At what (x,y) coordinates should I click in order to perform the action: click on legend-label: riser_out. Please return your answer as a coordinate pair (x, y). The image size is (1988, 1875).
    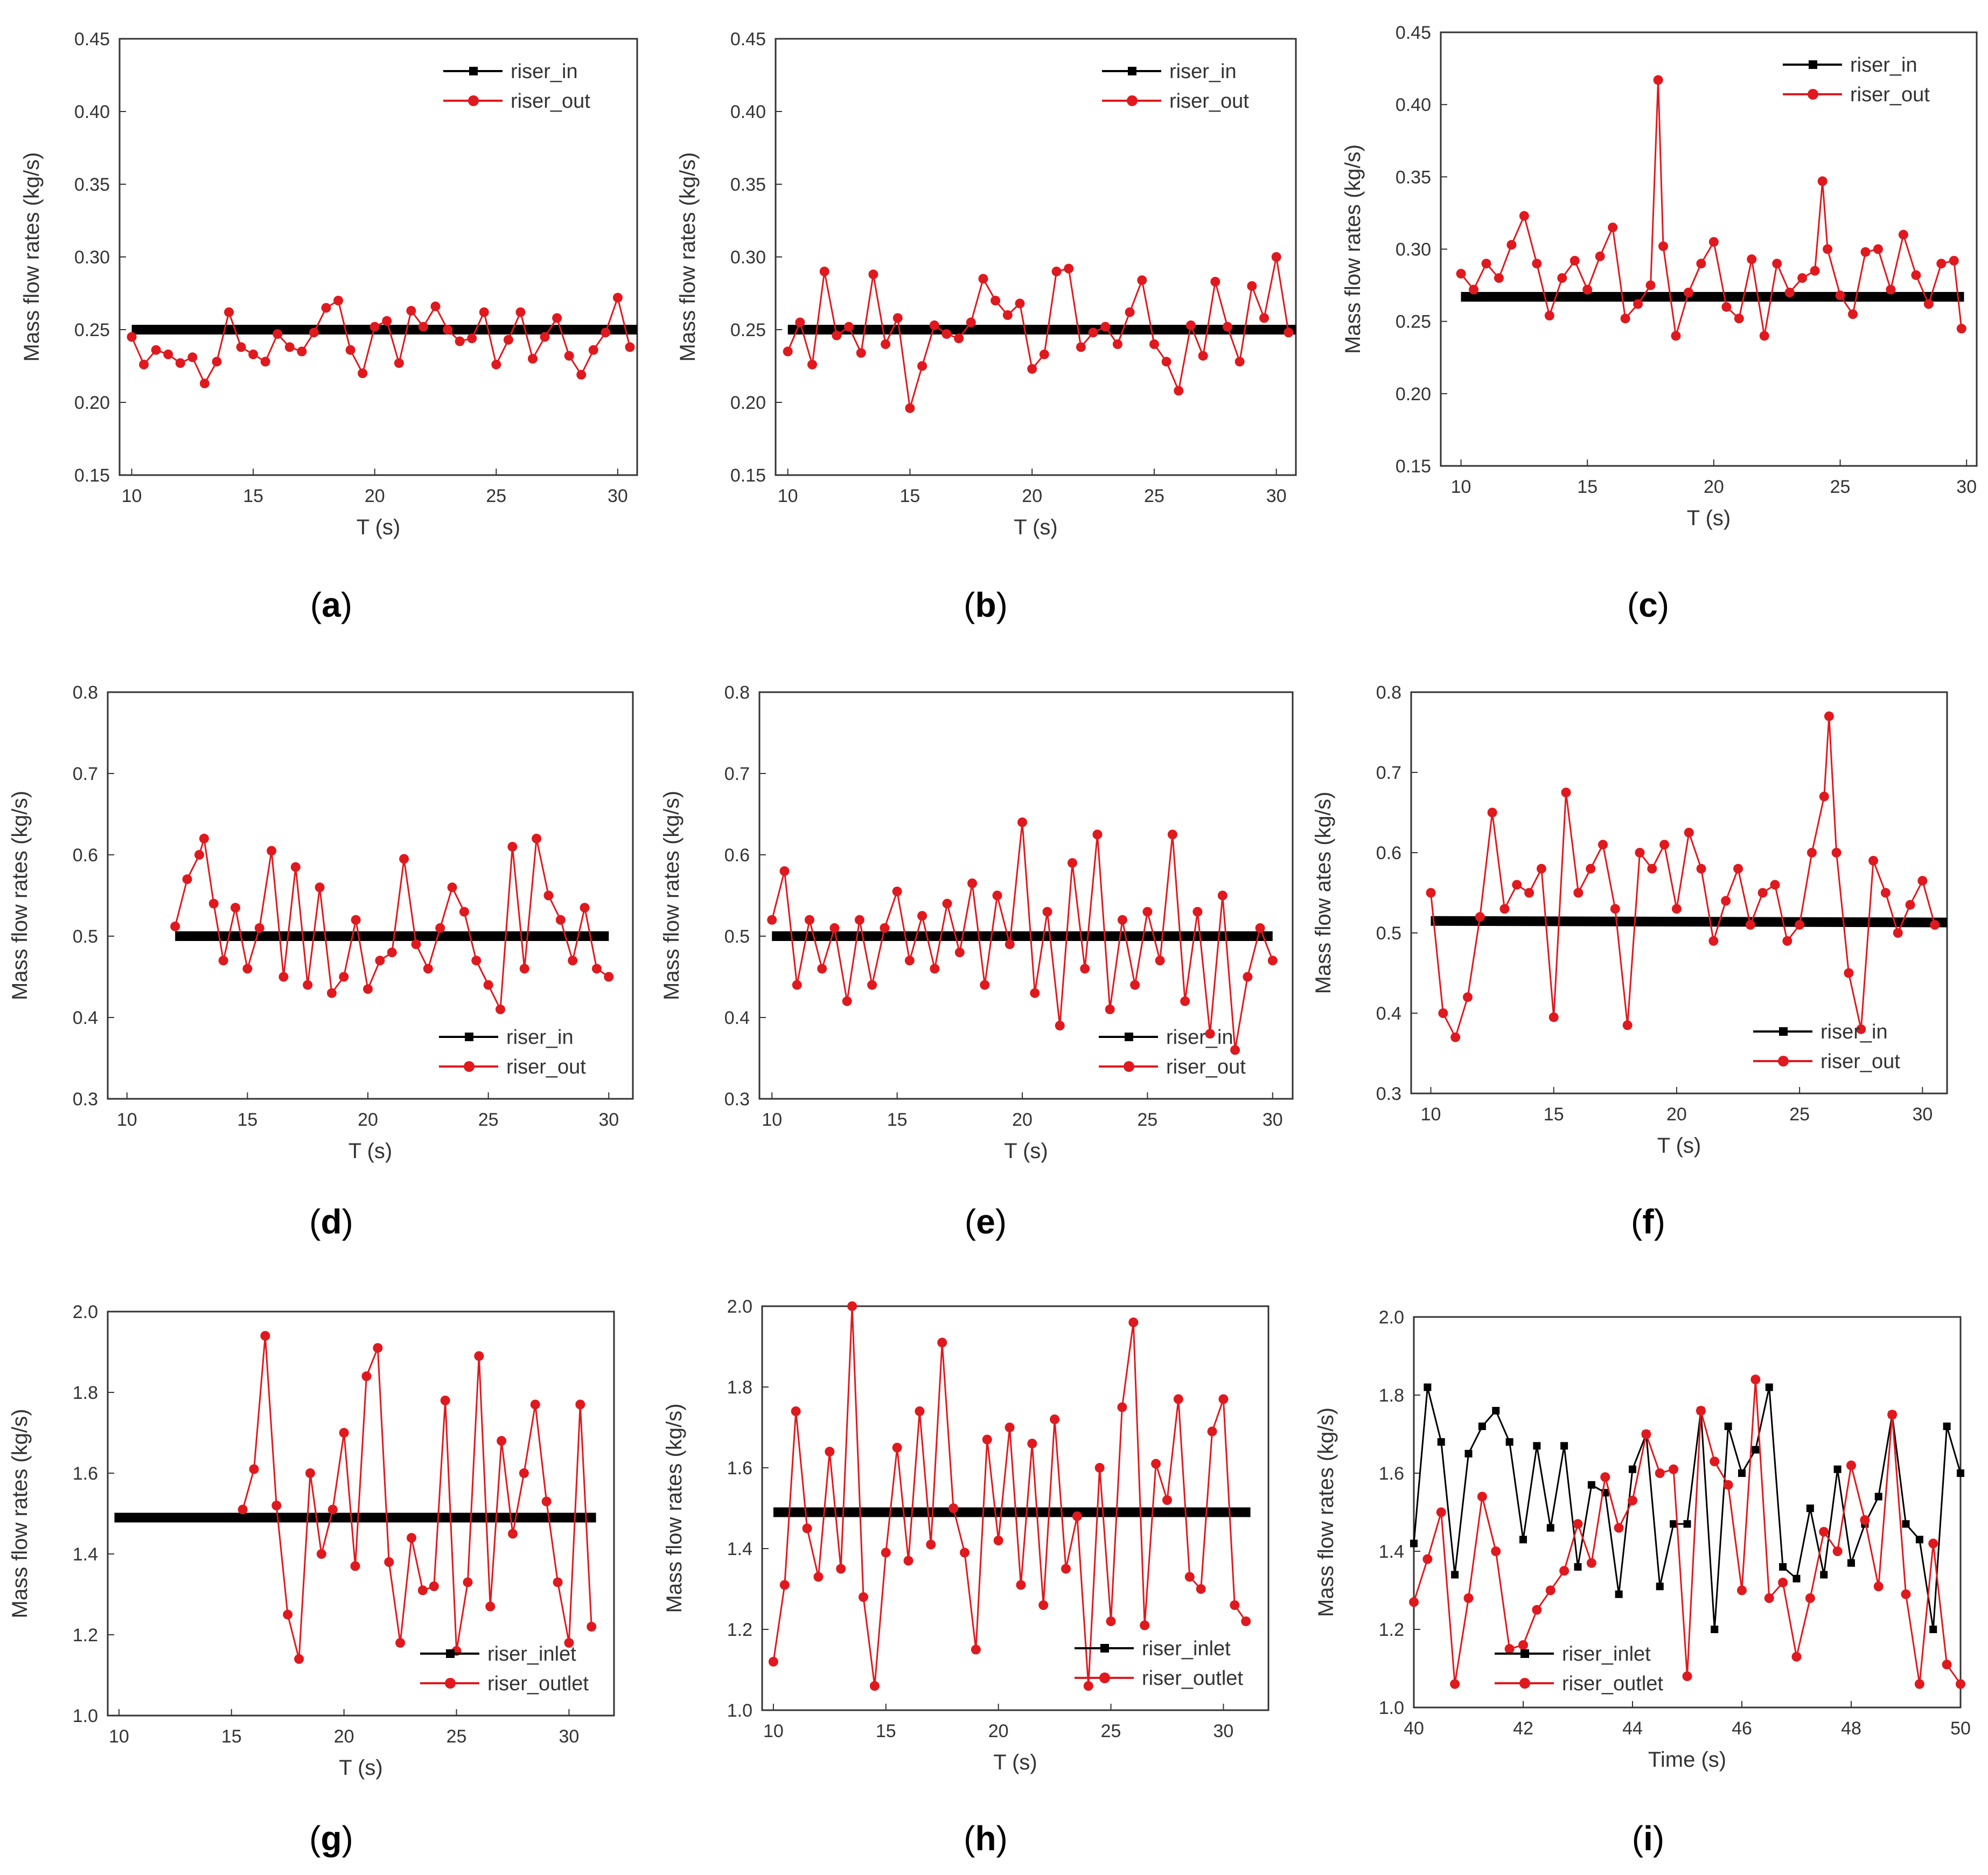
    Looking at the image, I should click on (1860, 1061).